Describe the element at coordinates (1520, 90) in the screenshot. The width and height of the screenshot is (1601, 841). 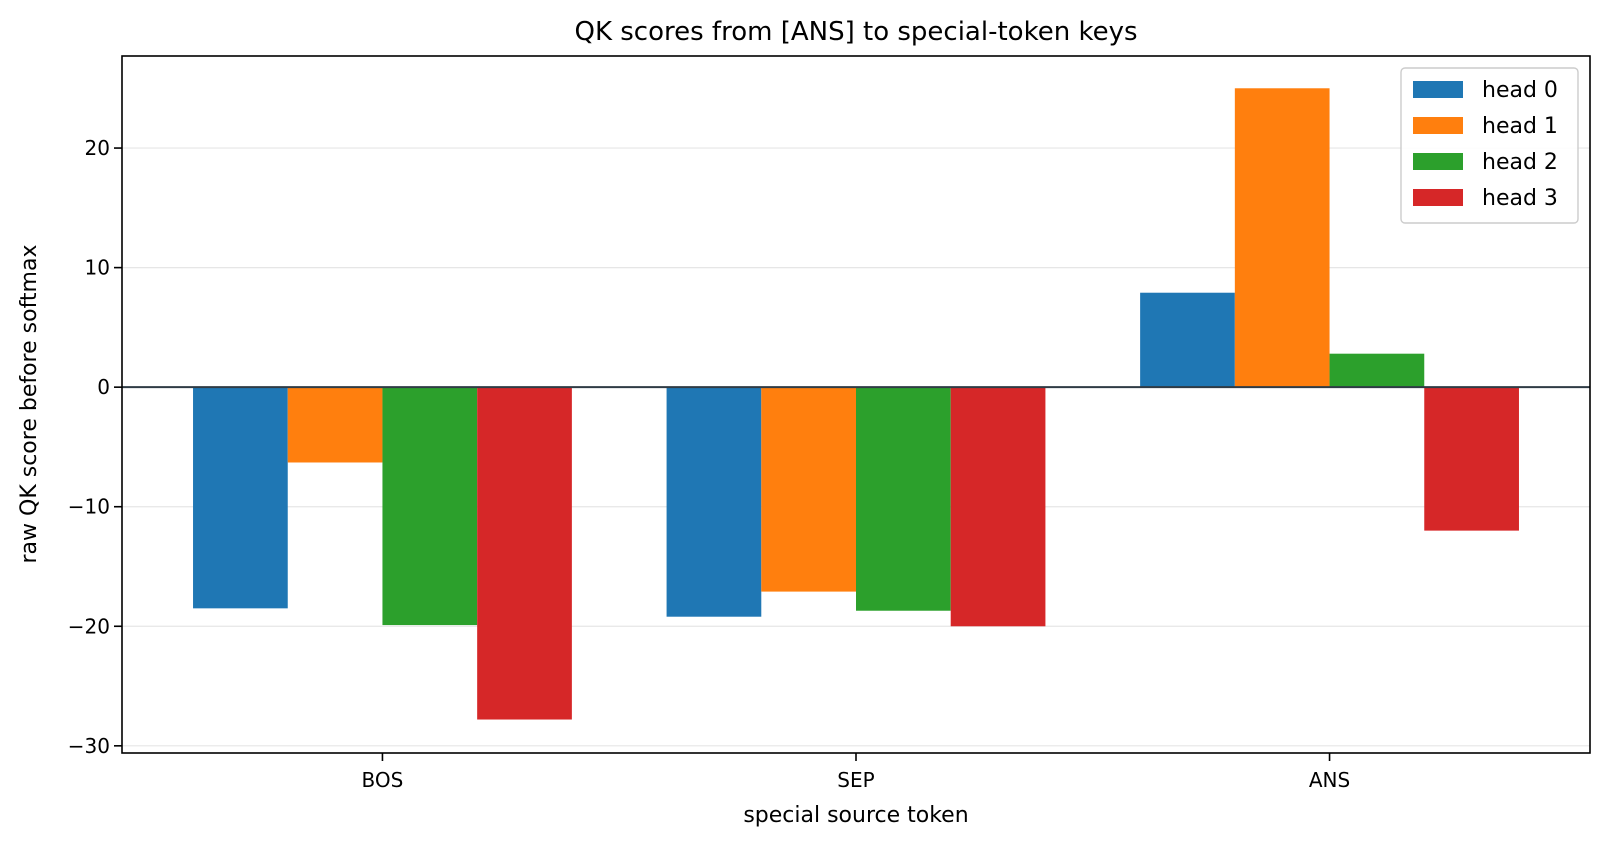
I see `legend-label: head 0` at that location.